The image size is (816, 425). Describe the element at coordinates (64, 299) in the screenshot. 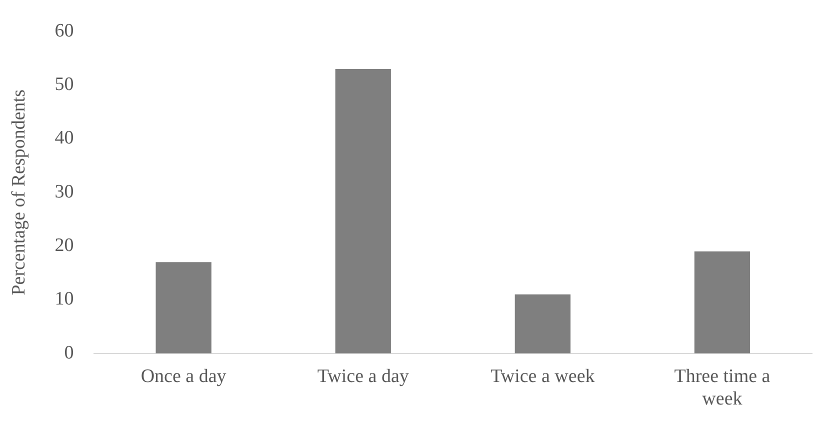

I see `y-tick-label: 10` at that location.